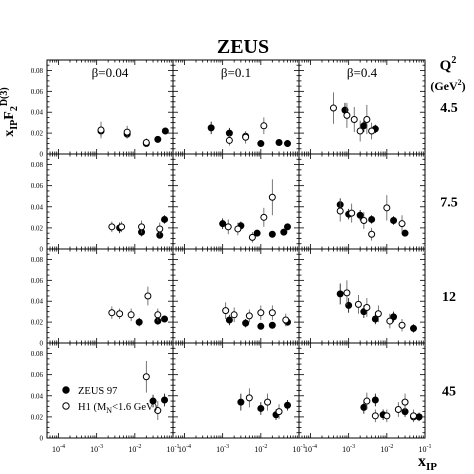  Describe the element at coordinates (449, 108) in the screenshot. I see `q2-label: 4.5` at that location.